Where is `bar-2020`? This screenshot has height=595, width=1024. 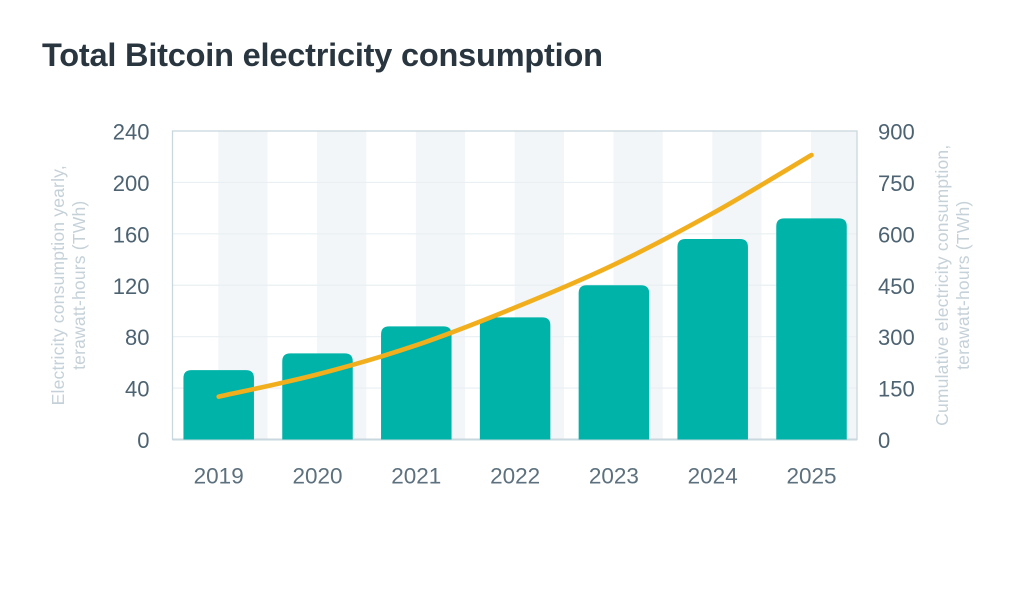
bar-2020 is located at coordinates (317, 396).